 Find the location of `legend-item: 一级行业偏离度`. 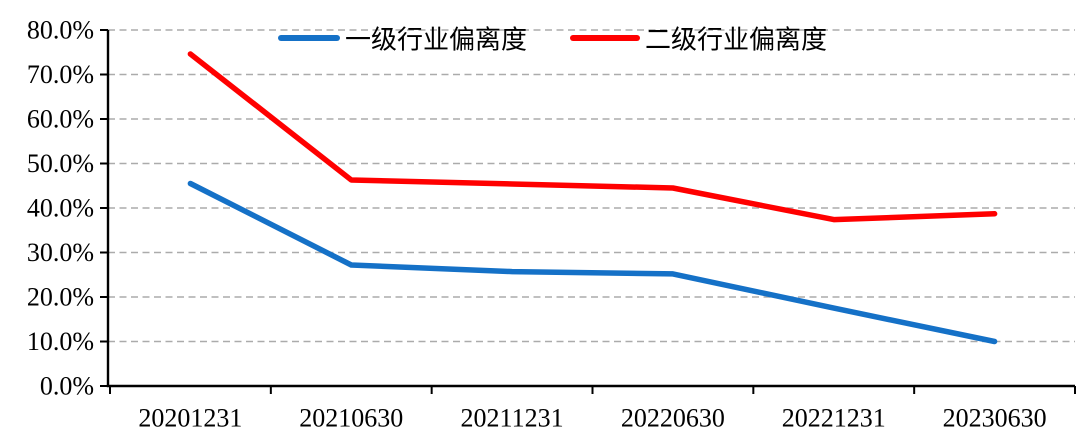

legend-item: 一级行业偏离度 is located at coordinates (402, 40).